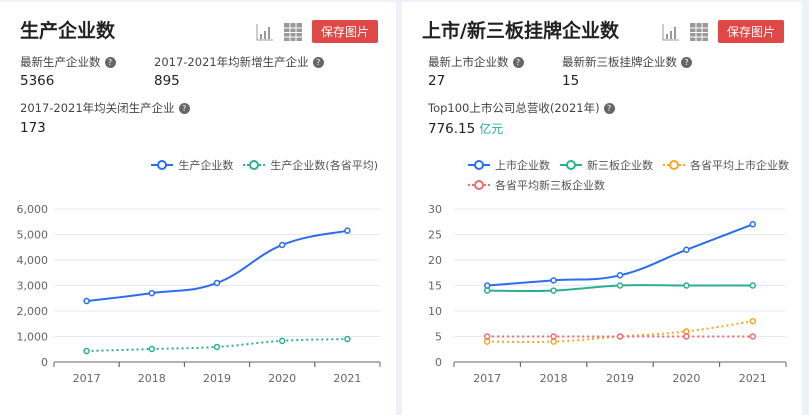 This screenshot has width=809, height=415. Describe the element at coordinates (521, 108) in the screenshot. I see `stat-label: Top100上市公司总营收(2021年)?` at that location.